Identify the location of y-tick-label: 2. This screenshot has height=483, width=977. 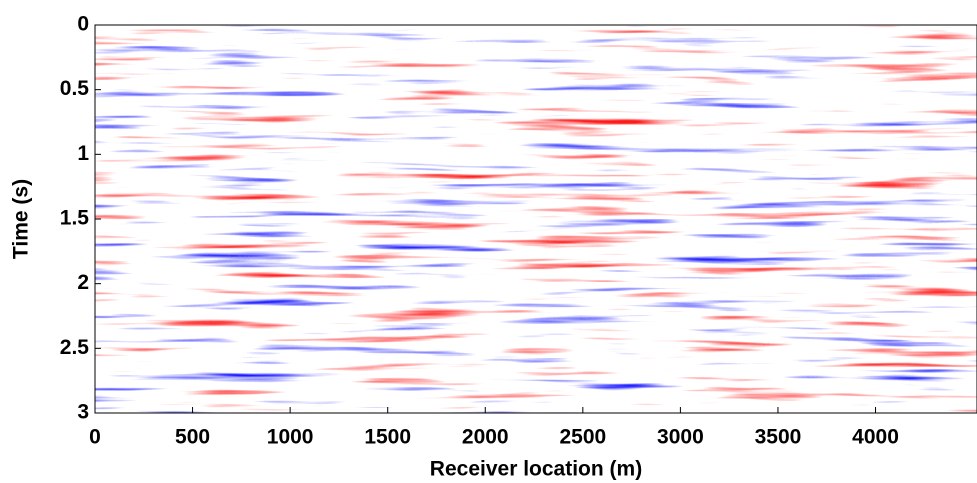
(83, 282).